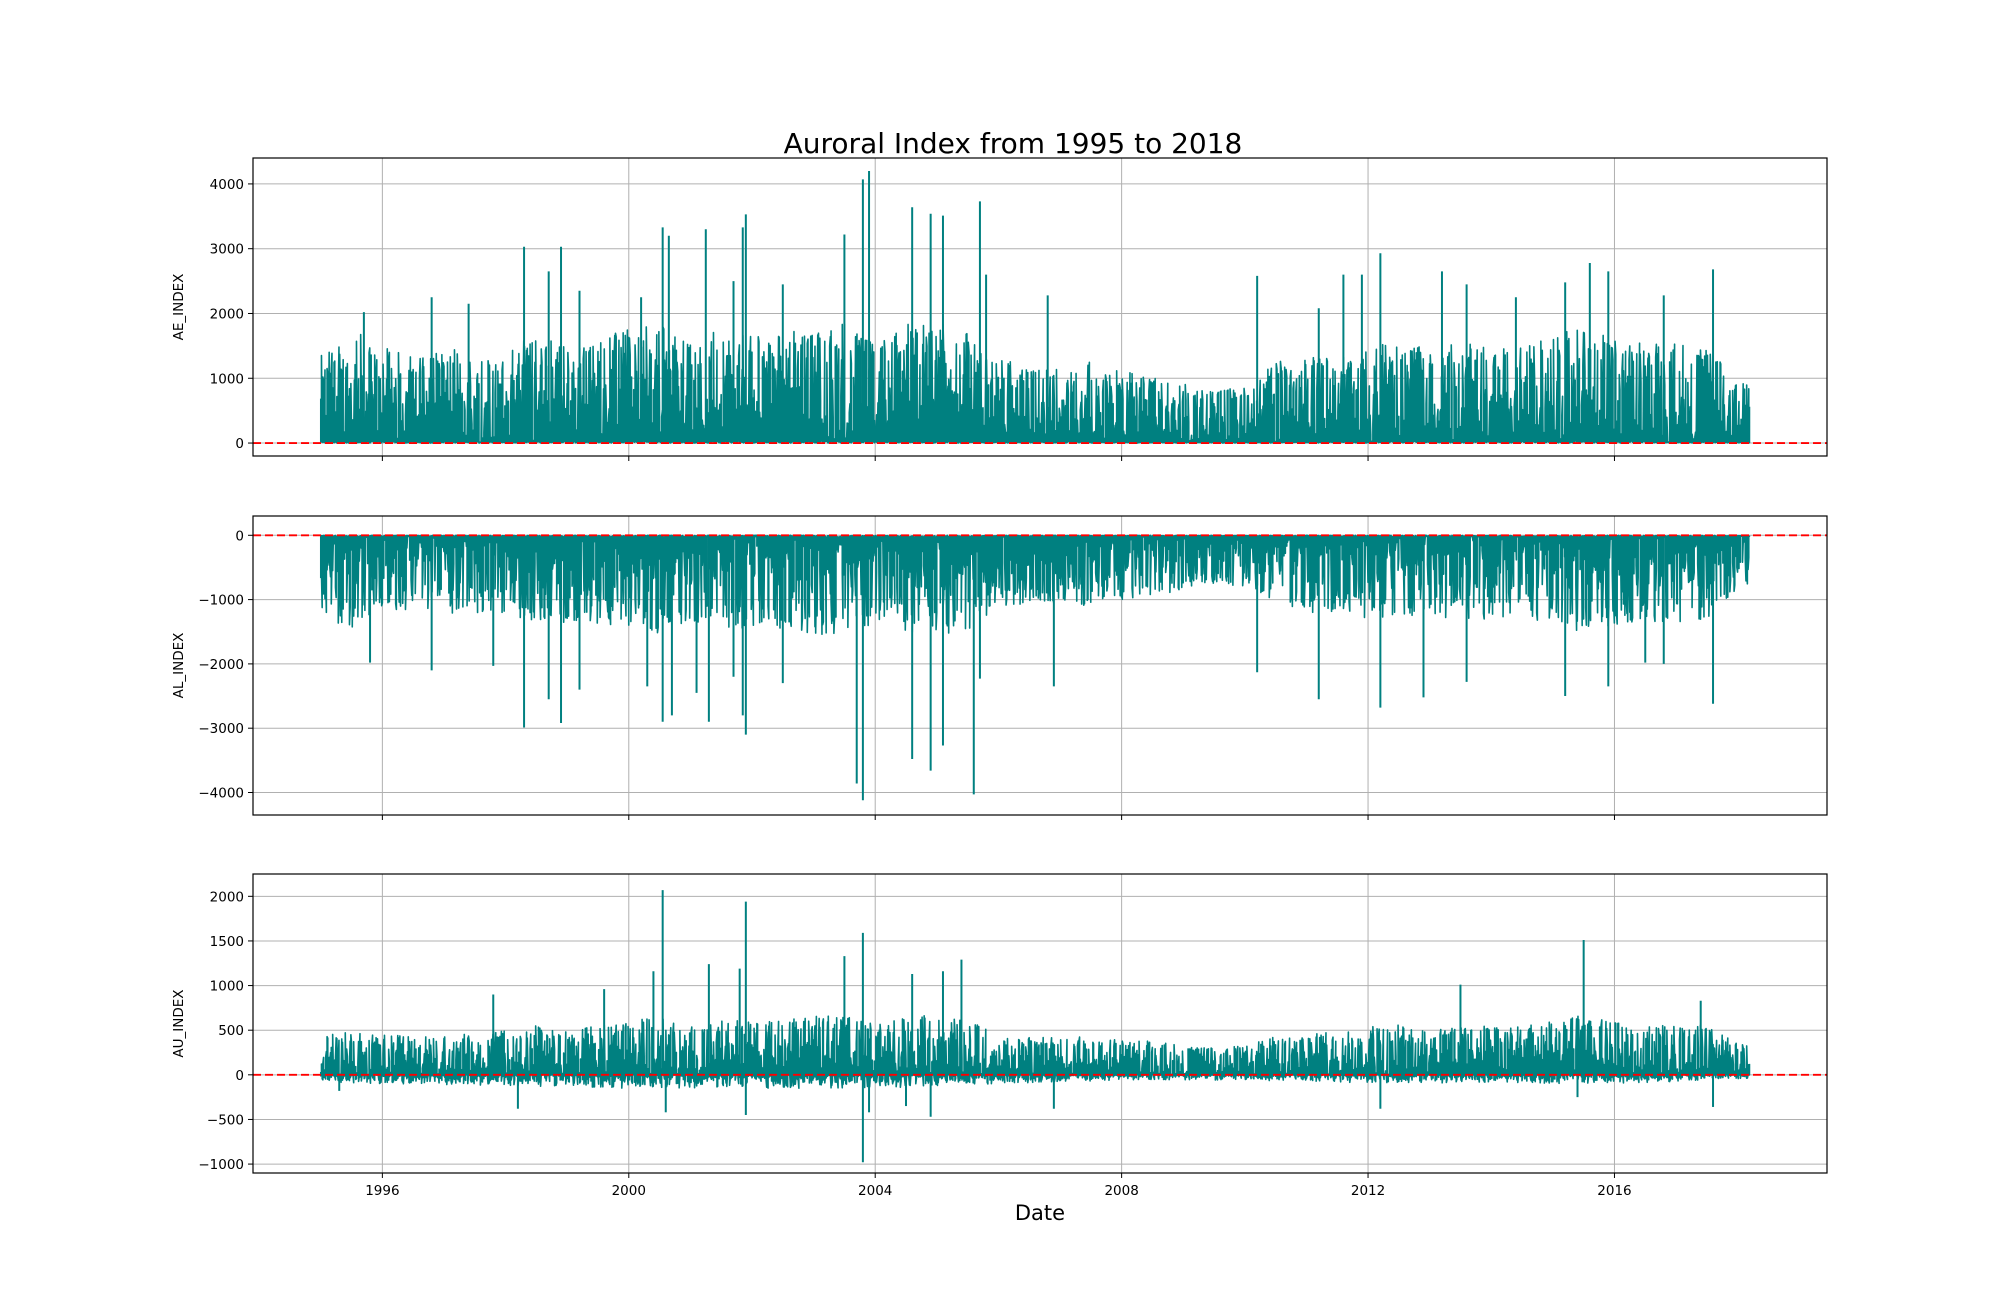 This screenshot has width=2000, height=1300. I want to click on au-y-tick-label: 1500, so click(227, 942).